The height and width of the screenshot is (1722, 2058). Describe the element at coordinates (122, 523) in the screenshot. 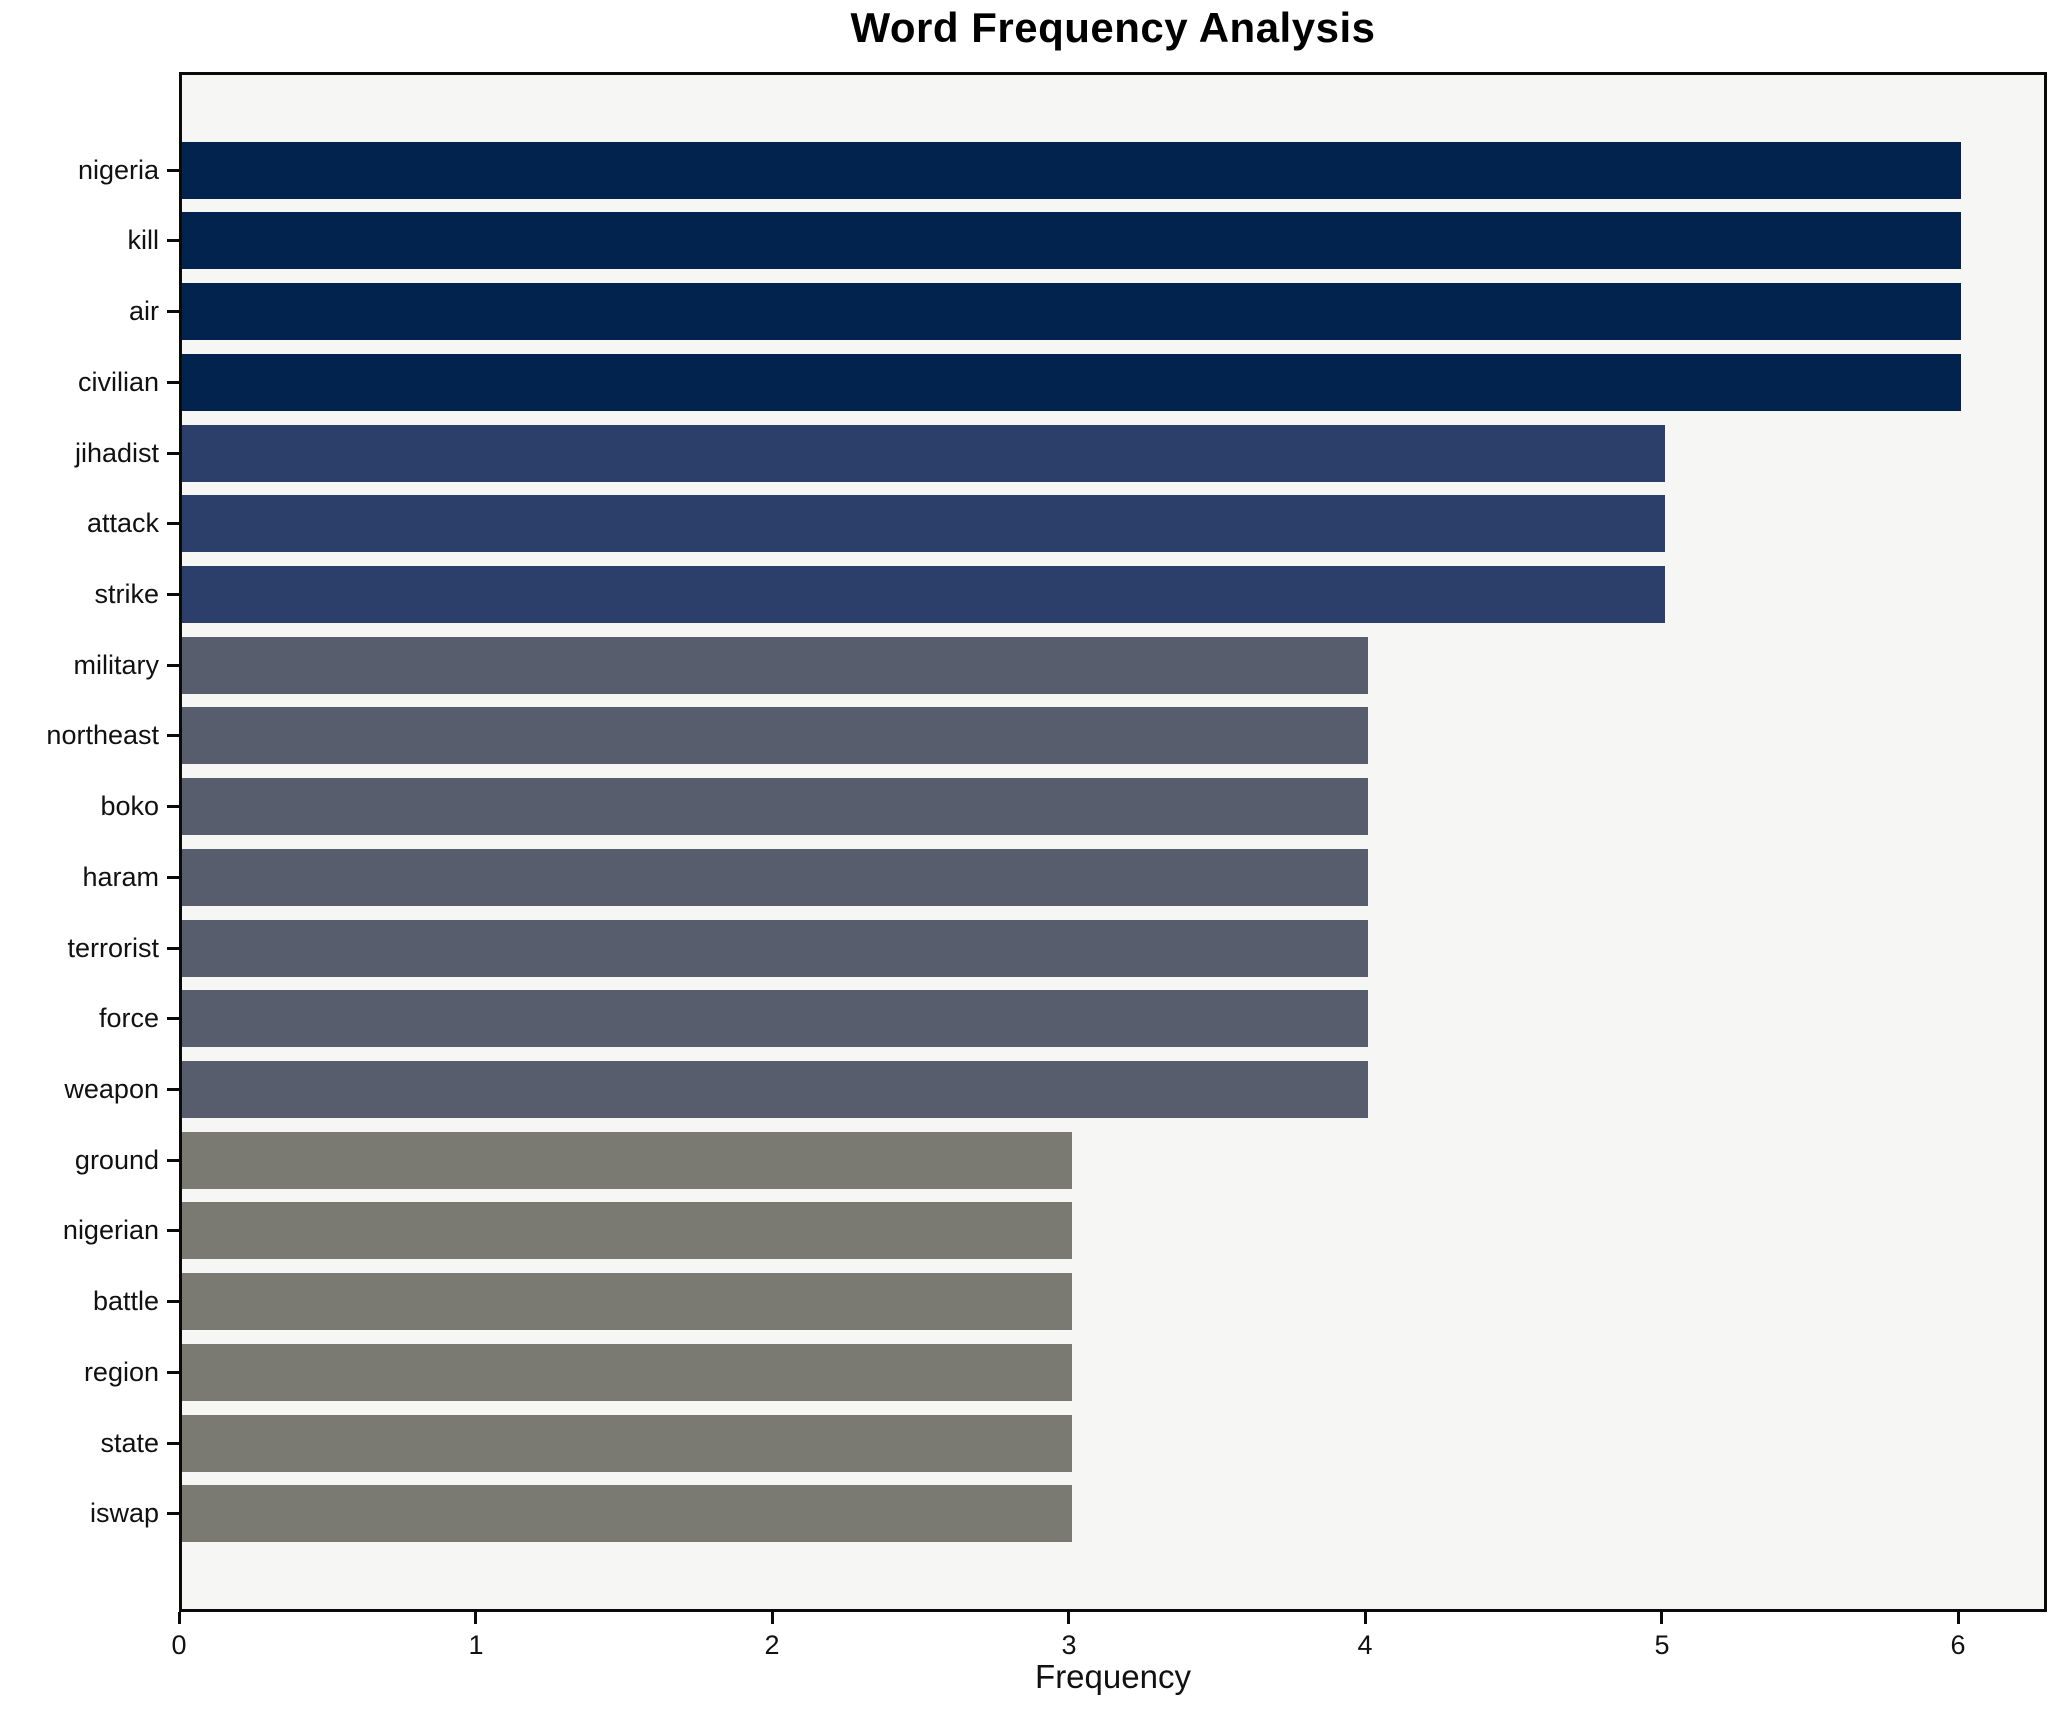

I see `y-tick-label-attack: attack` at that location.